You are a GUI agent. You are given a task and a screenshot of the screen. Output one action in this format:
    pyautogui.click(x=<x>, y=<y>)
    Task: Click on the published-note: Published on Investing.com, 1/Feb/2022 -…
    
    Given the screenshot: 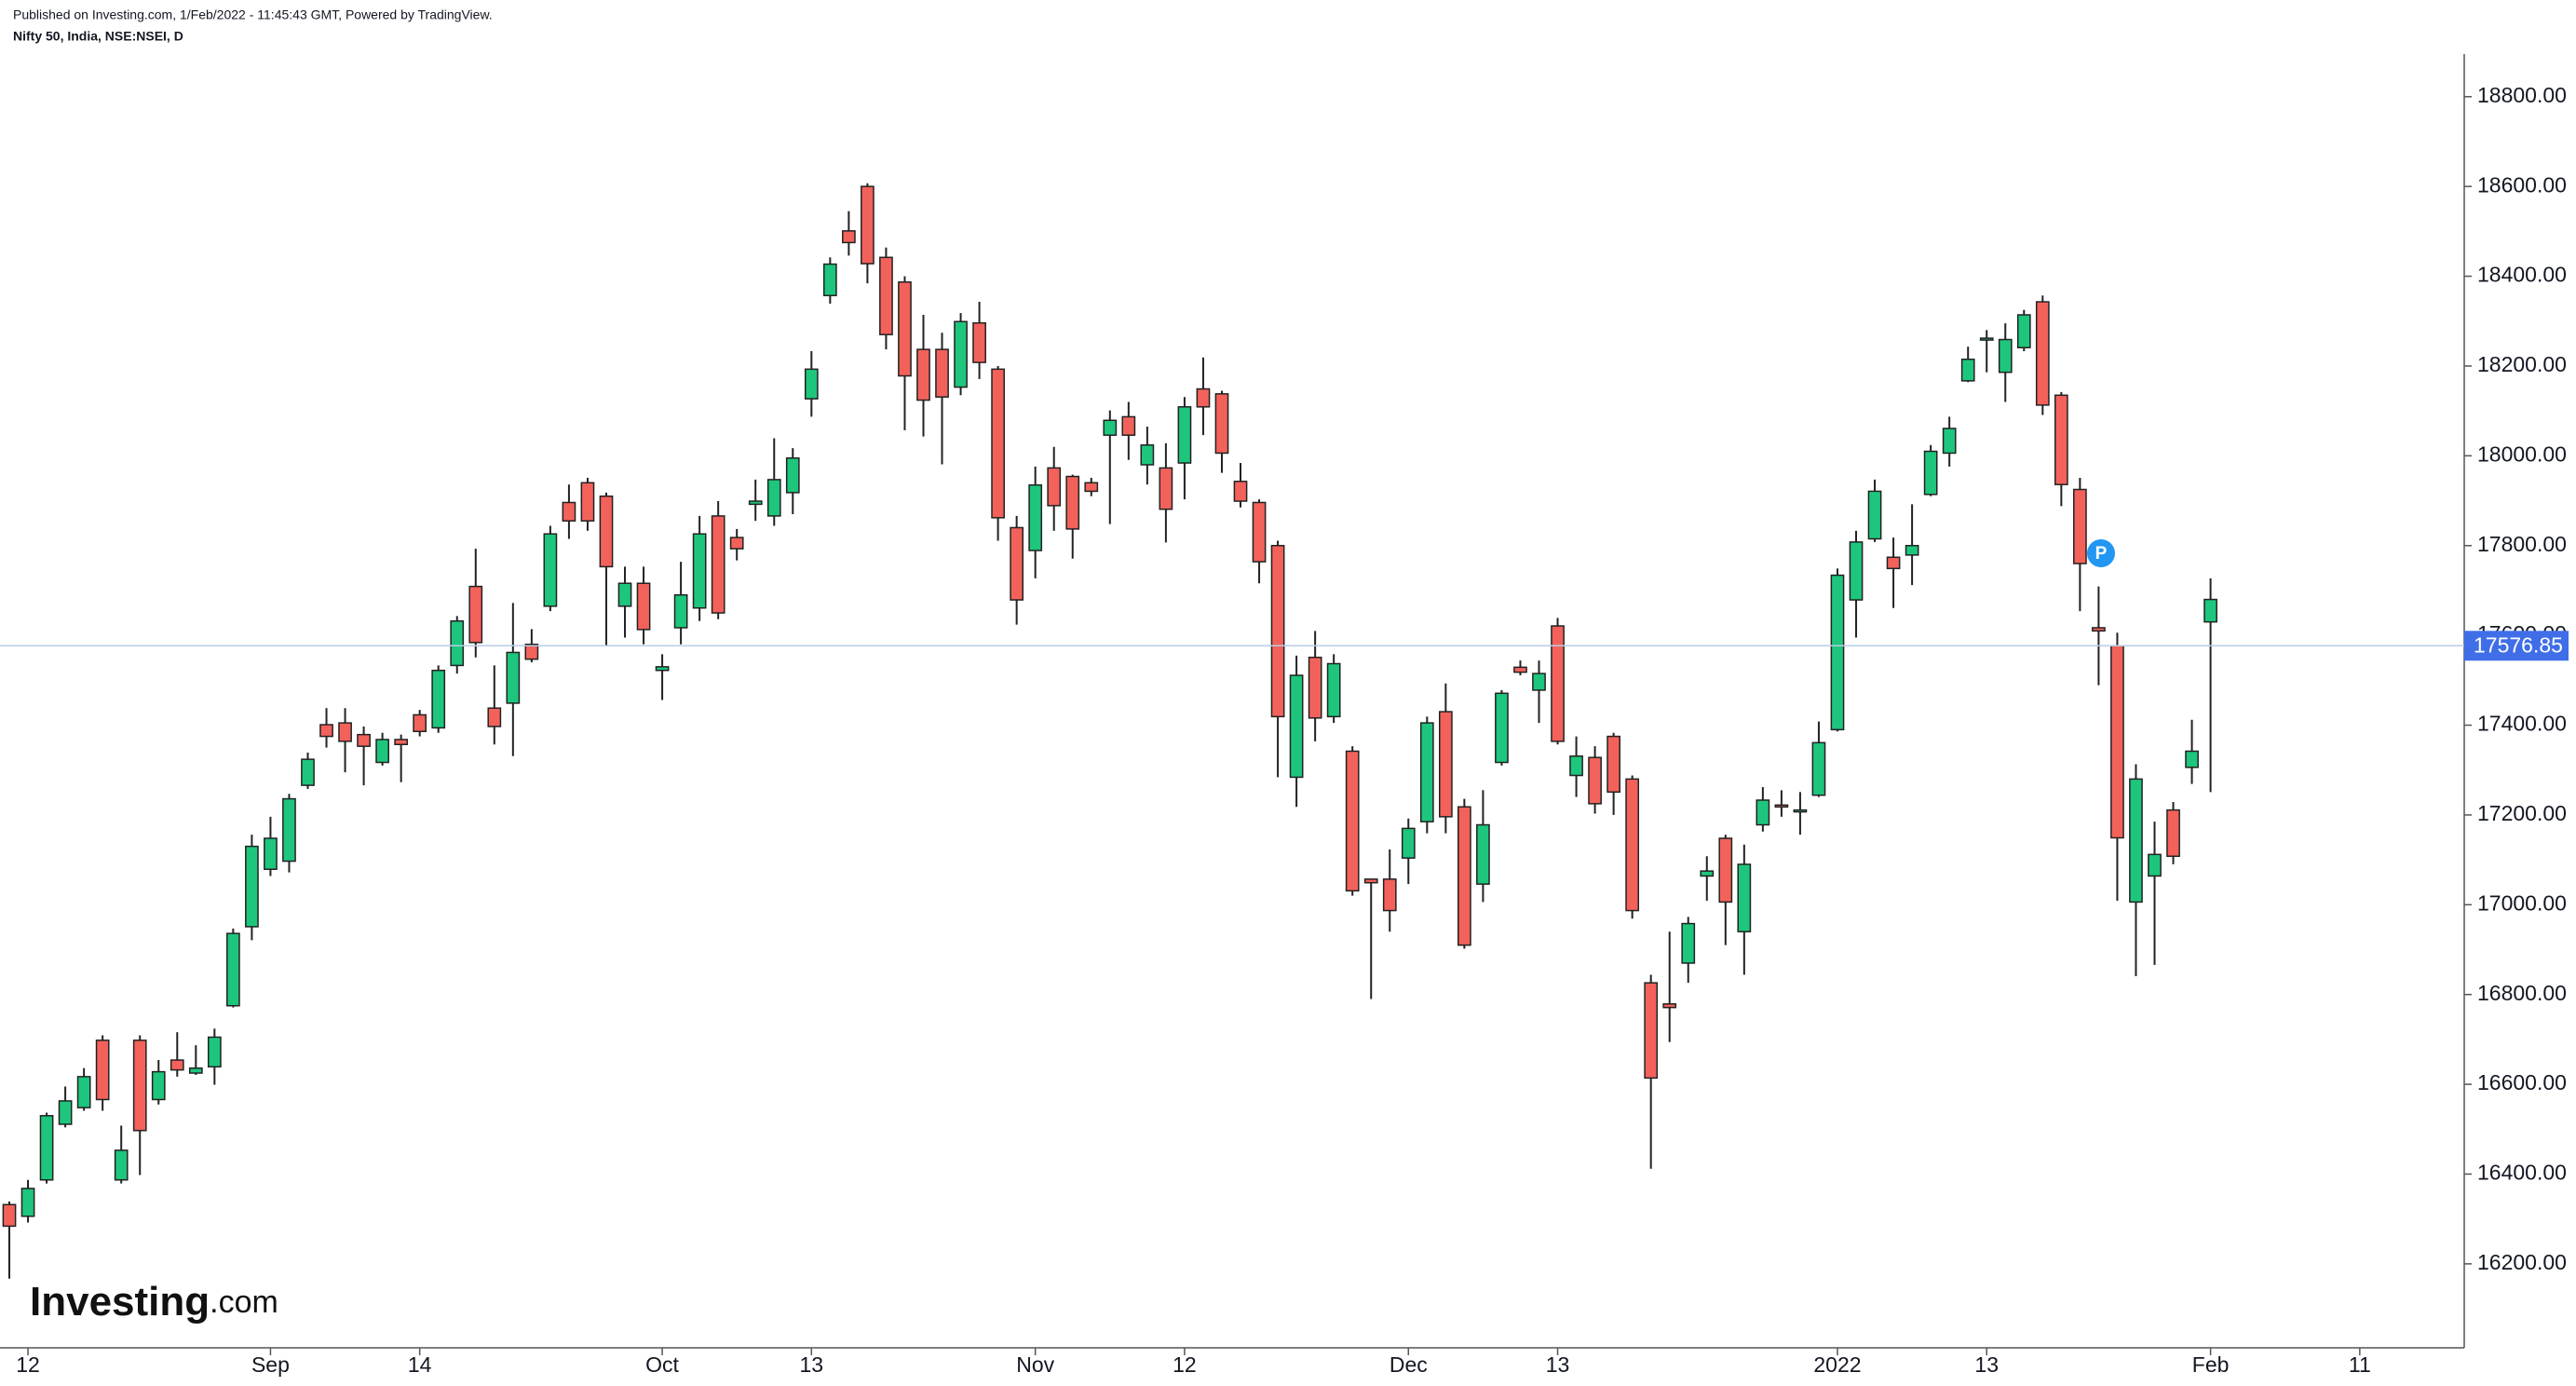 What is the action you would take?
    pyautogui.click(x=253, y=14)
    